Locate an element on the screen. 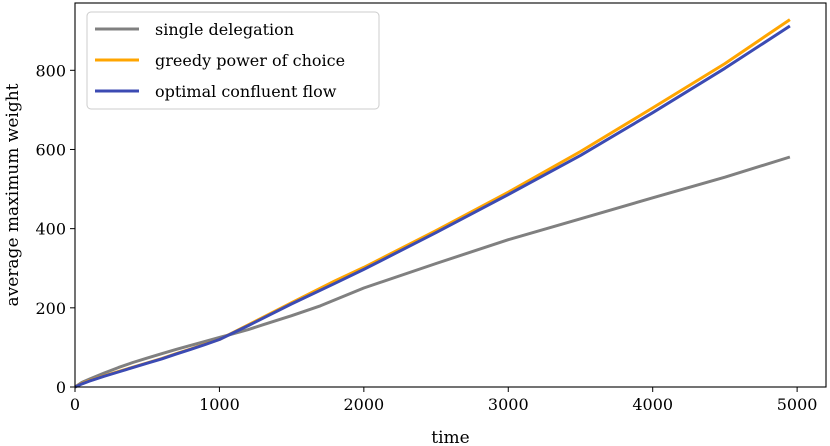 Image resolution: width=830 pixels, height=446 pixels. legend-box is located at coordinates (233, 60).